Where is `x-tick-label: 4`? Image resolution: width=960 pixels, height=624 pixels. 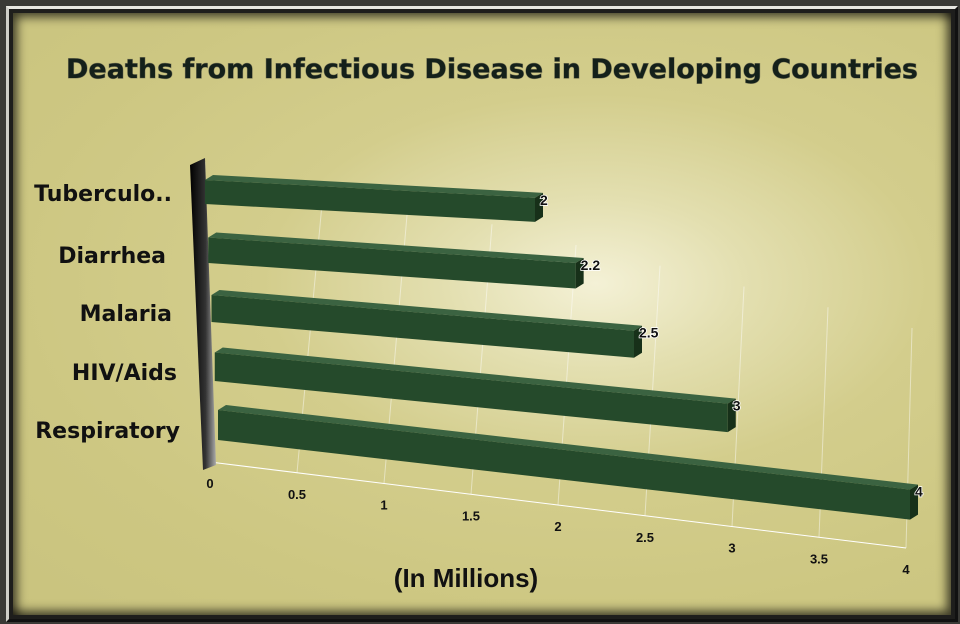
x-tick-label: 4 is located at coordinates (906, 569).